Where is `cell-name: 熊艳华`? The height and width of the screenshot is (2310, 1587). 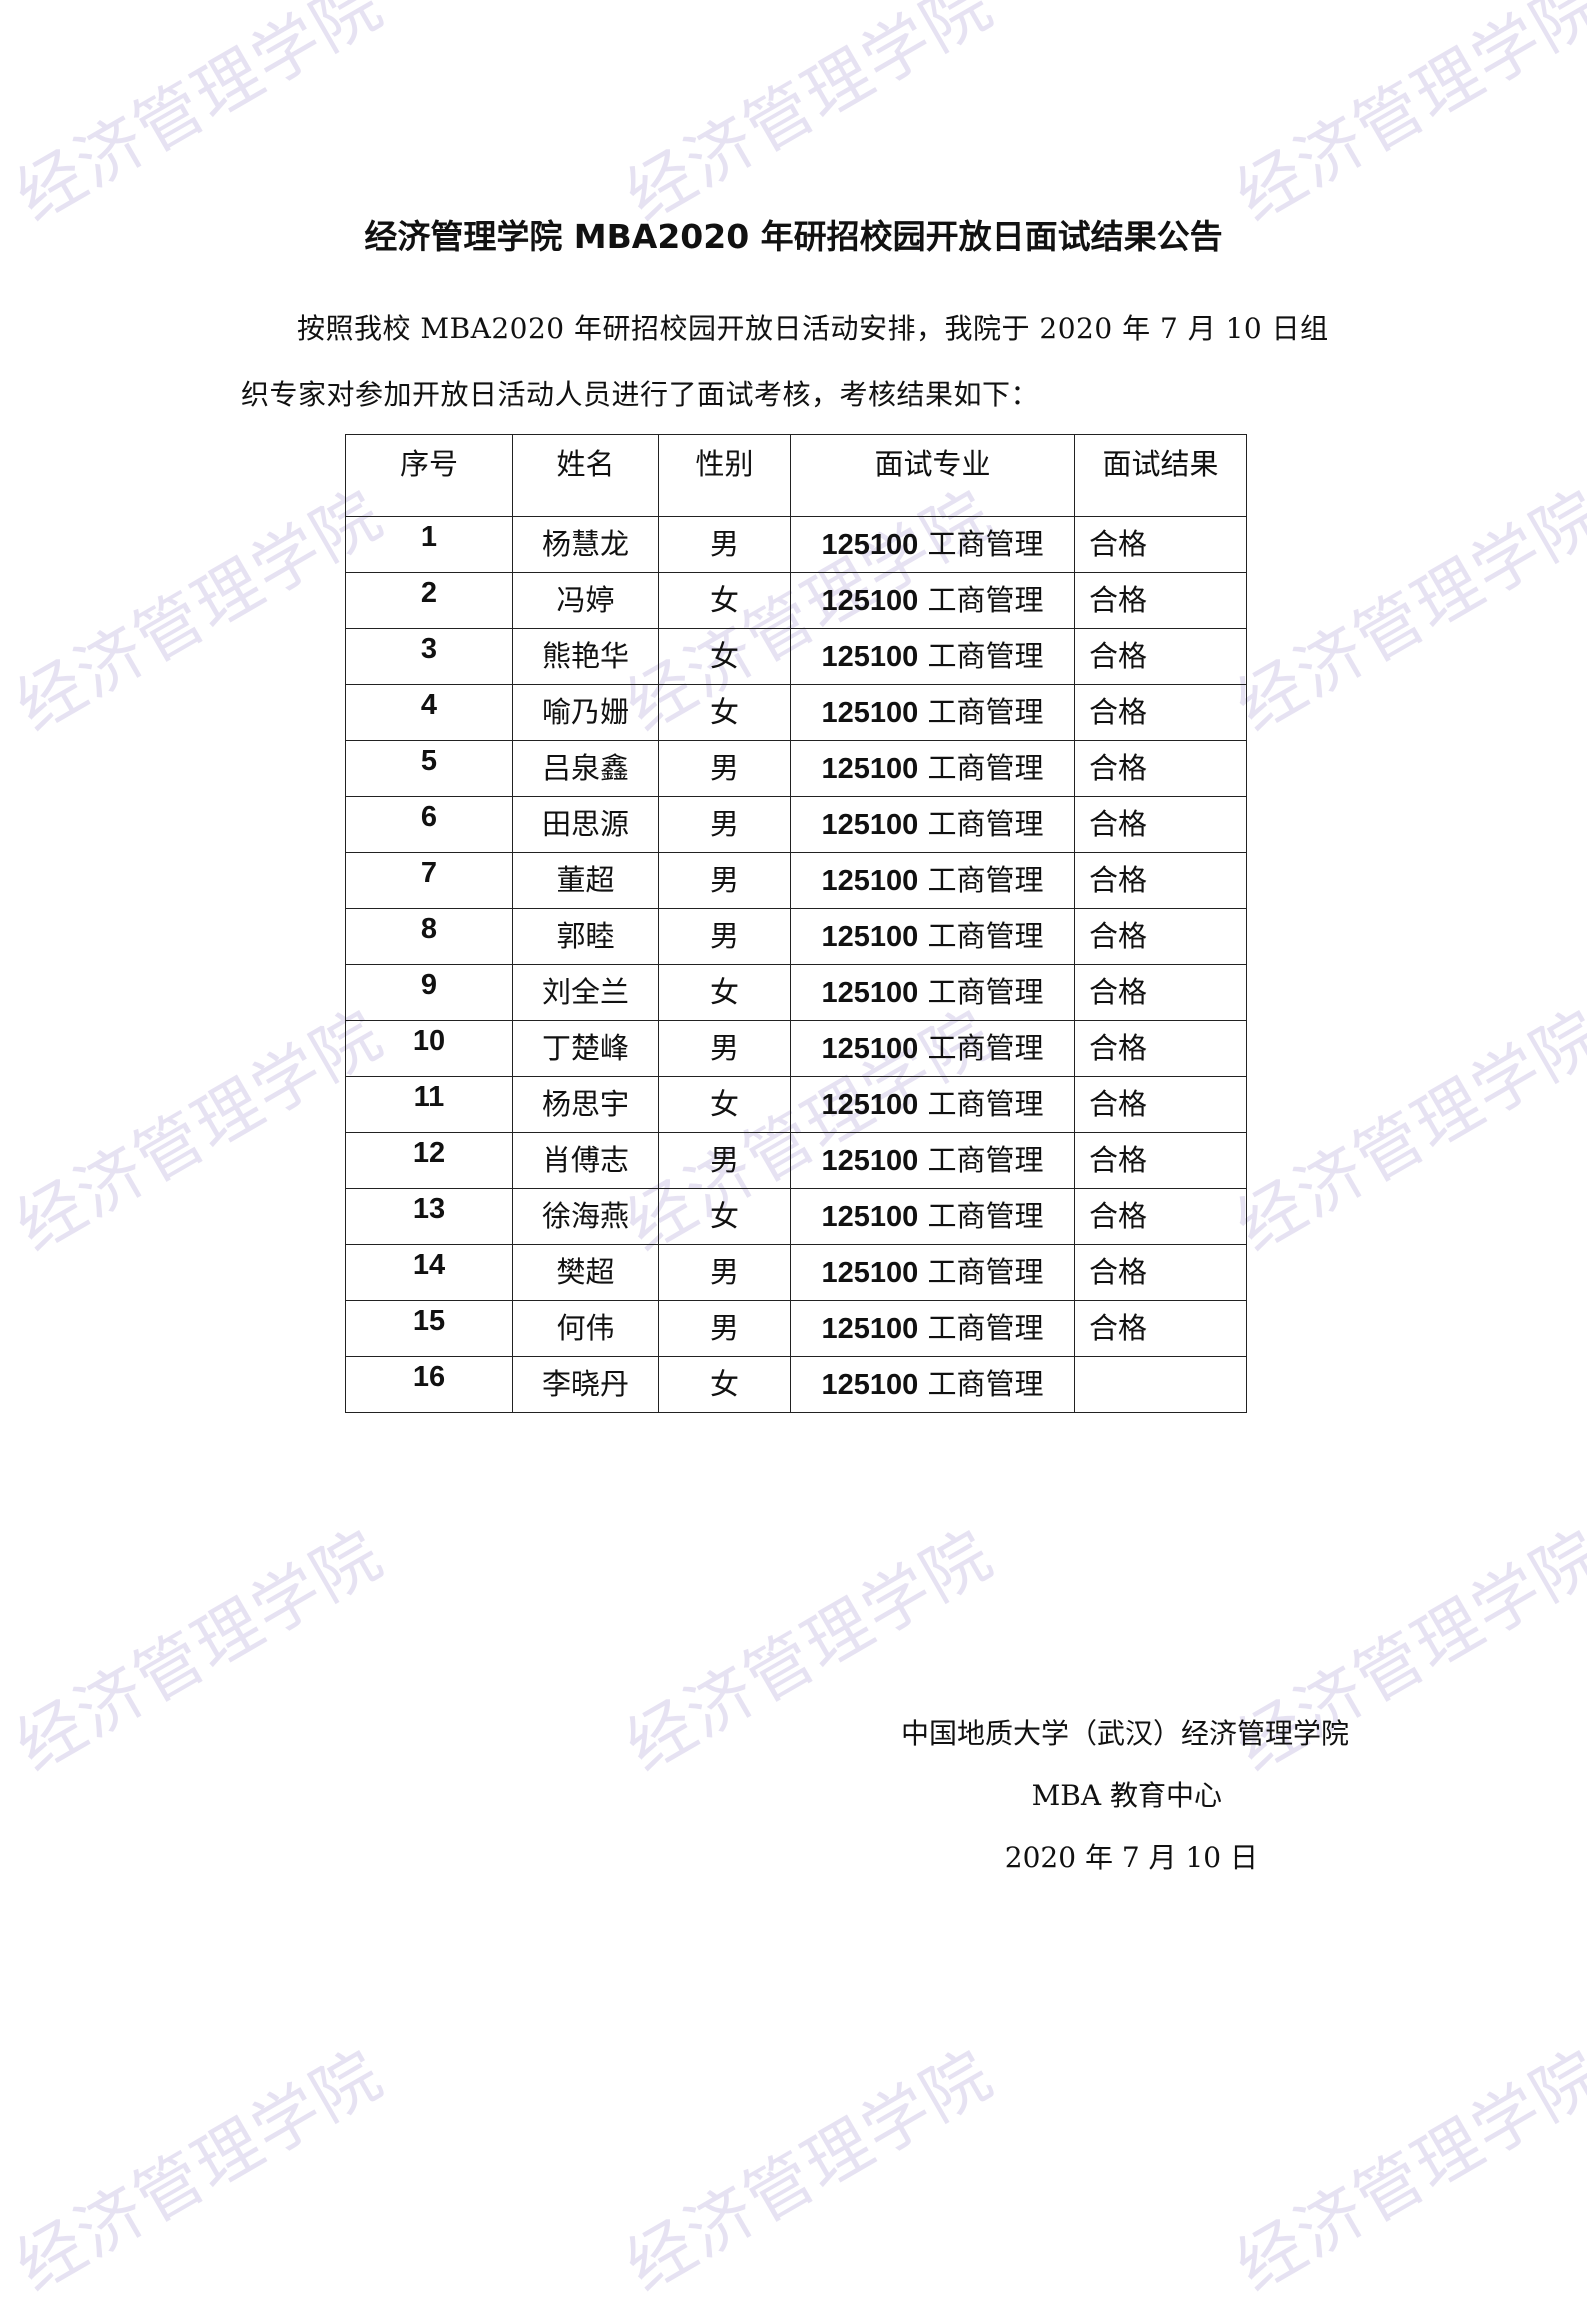
cell-name: 熊艳华 is located at coordinates (585, 656).